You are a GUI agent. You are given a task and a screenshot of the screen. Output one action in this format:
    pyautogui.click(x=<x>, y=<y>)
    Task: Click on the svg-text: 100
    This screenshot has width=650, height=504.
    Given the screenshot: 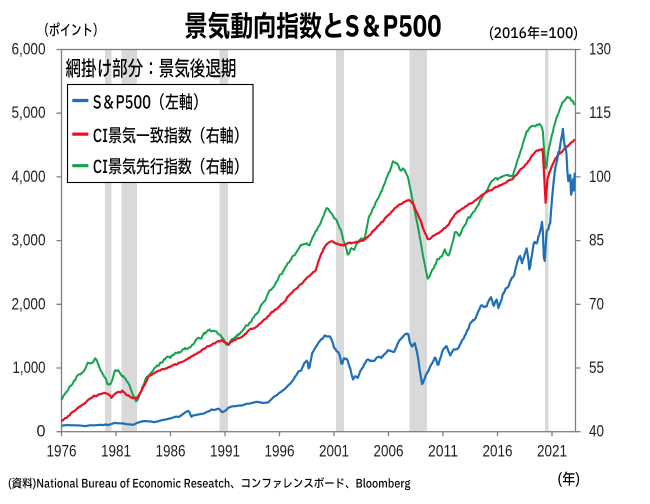 What is the action you would take?
    pyautogui.click(x=600, y=176)
    